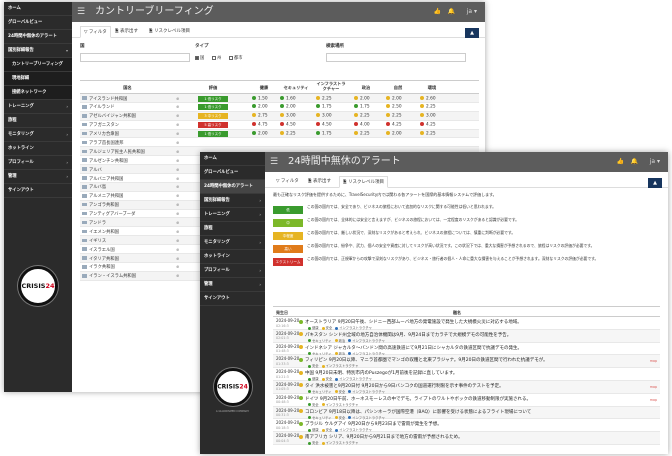 The width and height of the screenshot is (672, 456). What do you see at coordinates (135, 57) in the screenshot?
I see `country-filter-input` at bounding box center [135, 57].